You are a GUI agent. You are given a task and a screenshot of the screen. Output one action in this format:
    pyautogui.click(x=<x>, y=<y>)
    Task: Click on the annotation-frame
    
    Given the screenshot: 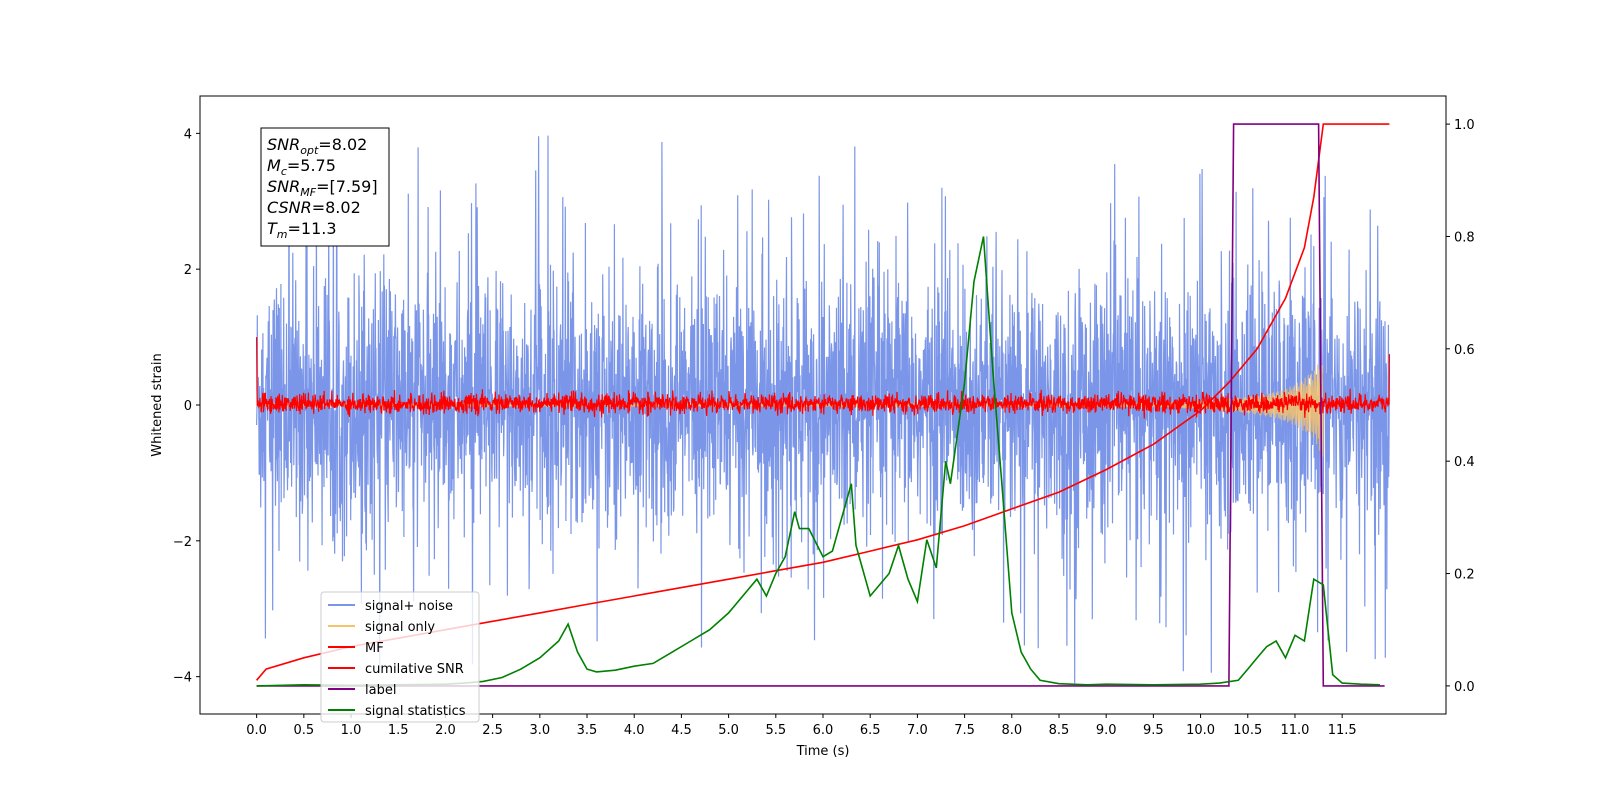 What is the action you would take?
    pyautogui.click(x=325, y=187)
    